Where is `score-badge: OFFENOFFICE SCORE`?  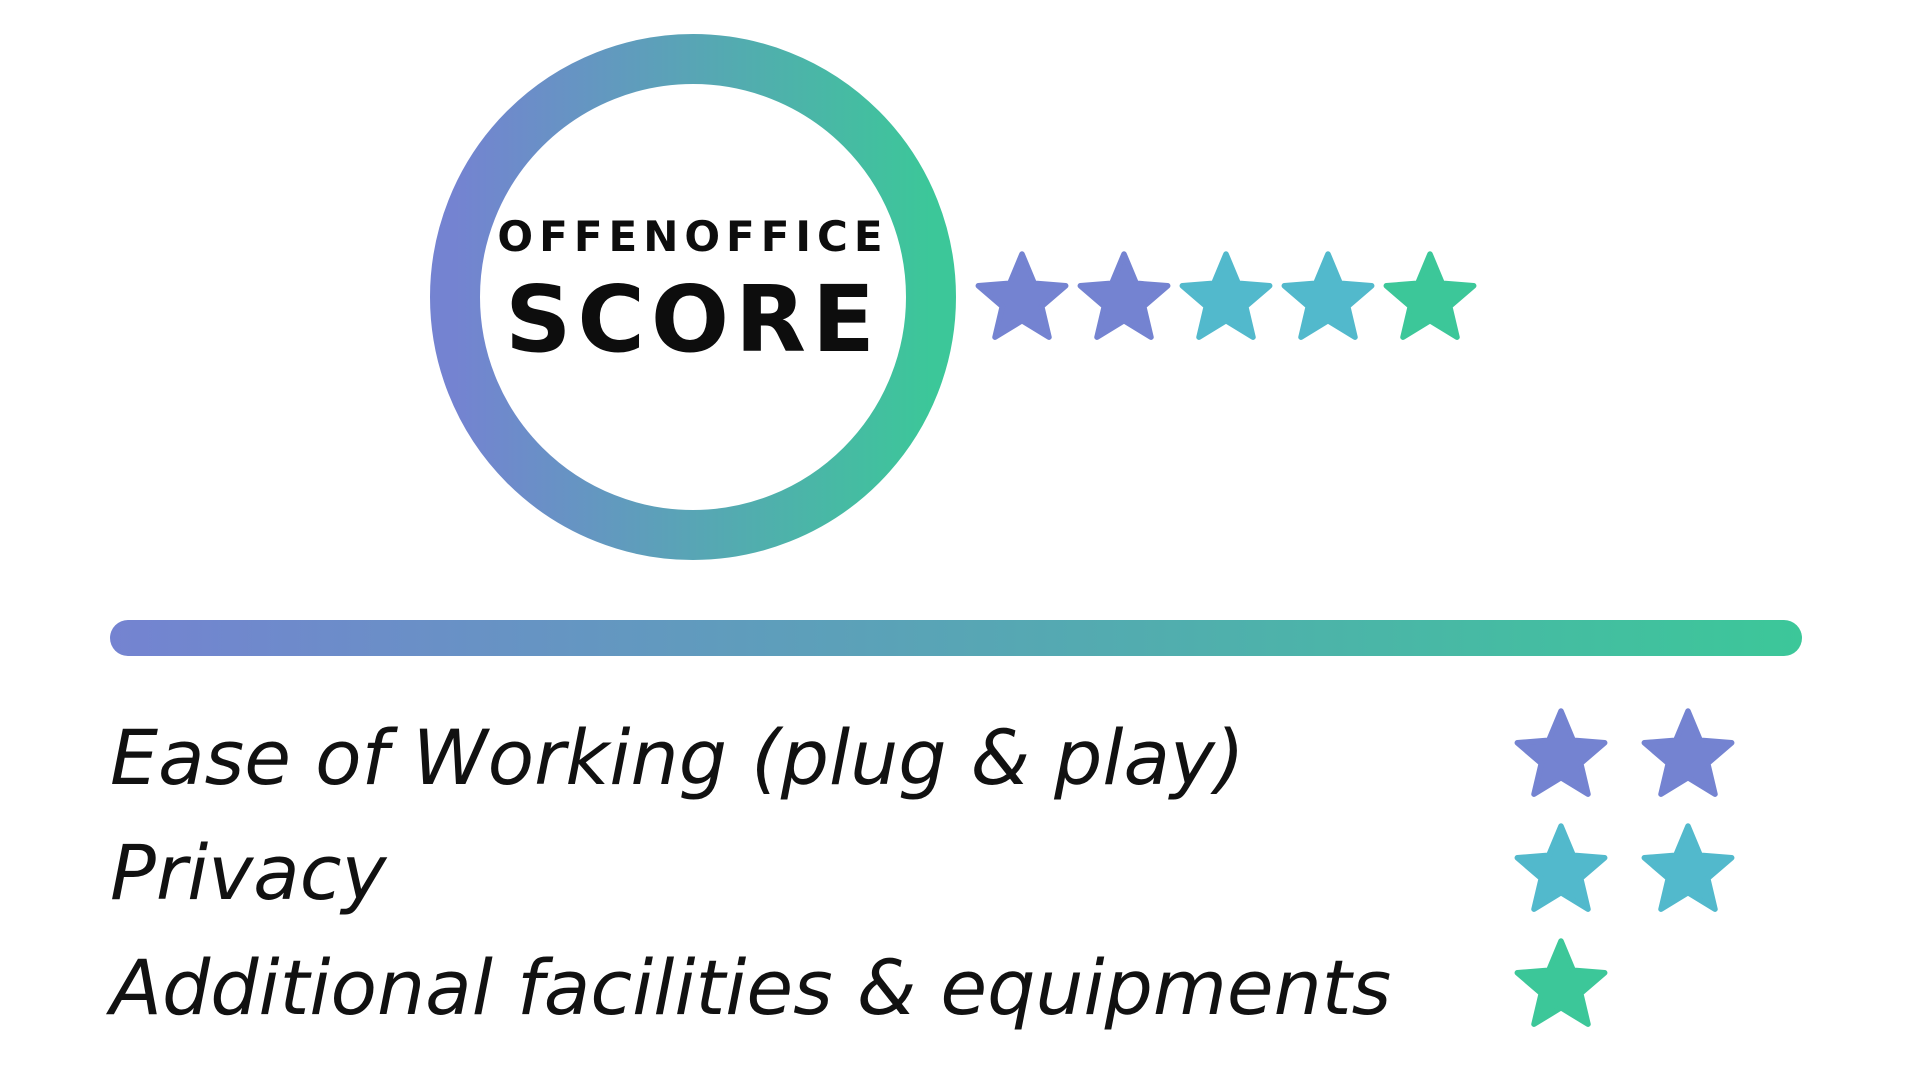 score-badge: OFFENOFFICE SCORE is located at coordinates (693, 297).